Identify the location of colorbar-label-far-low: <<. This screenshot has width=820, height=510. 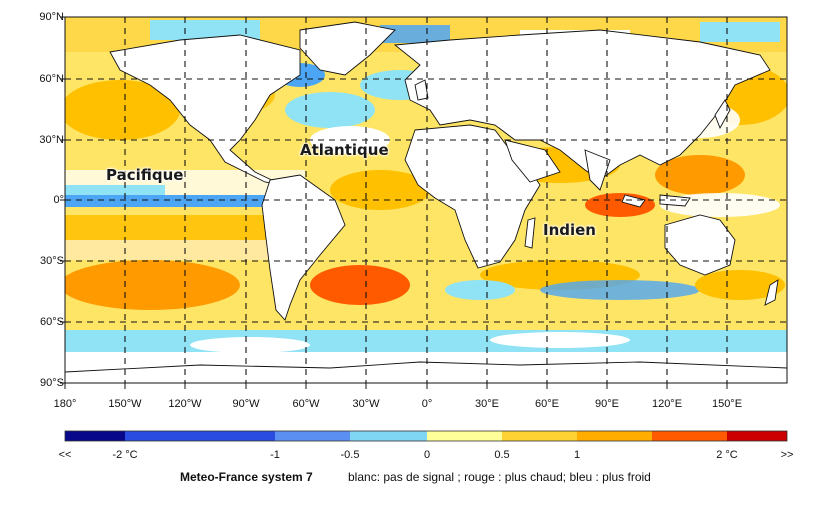
(65, 455).